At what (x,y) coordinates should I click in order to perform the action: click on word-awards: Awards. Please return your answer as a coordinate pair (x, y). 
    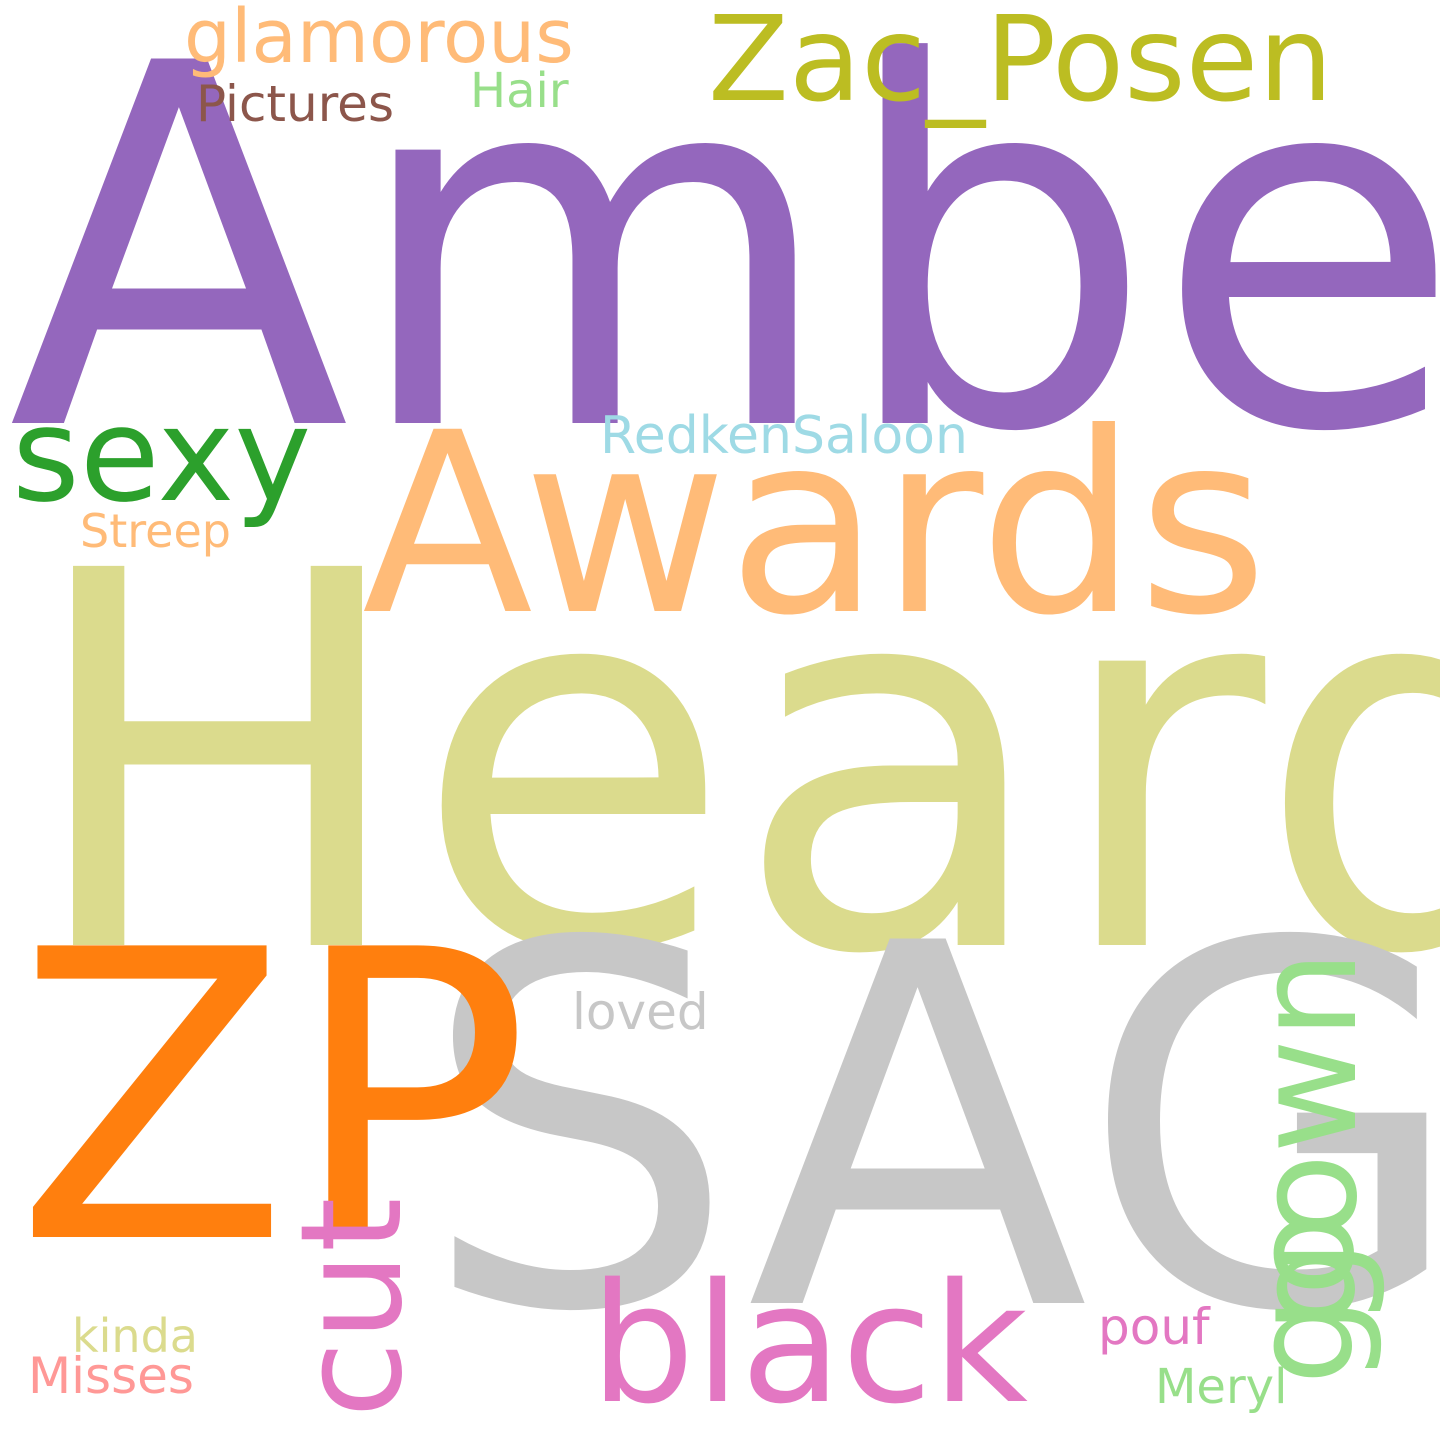
    Looking at the image, I should click on (815, 524).